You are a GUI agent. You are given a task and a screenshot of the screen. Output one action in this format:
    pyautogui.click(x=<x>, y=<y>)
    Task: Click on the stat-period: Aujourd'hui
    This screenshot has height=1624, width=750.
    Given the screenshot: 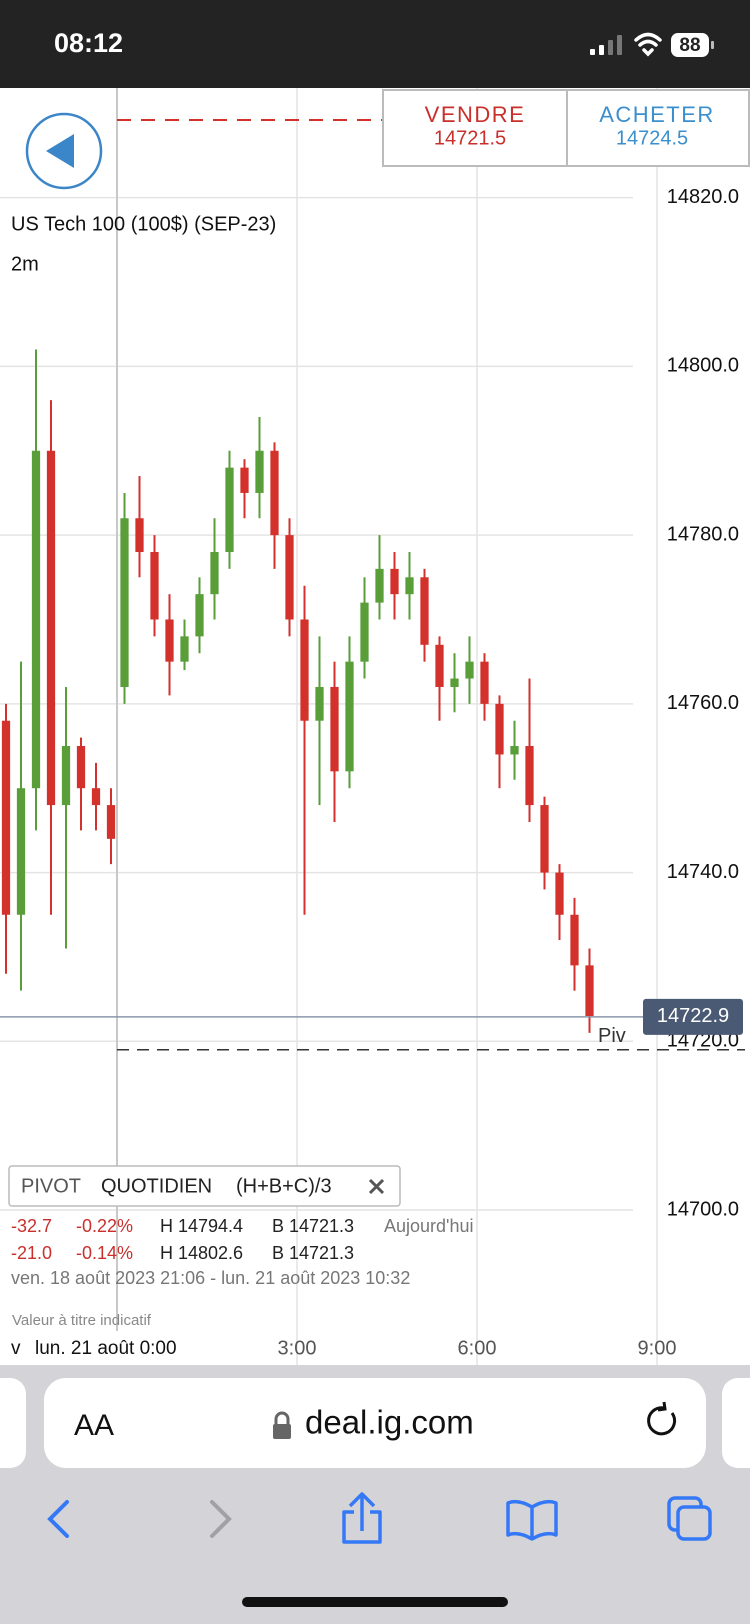 What is the action you would take?
    pyautogui.click(x=429, y=1226)
    